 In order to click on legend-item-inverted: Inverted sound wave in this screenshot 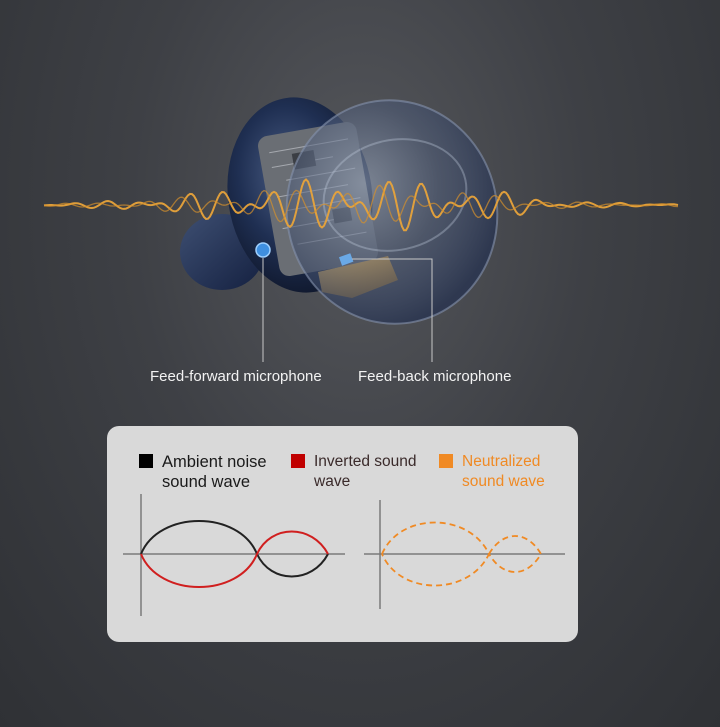, I will do `click(354, 472)`.